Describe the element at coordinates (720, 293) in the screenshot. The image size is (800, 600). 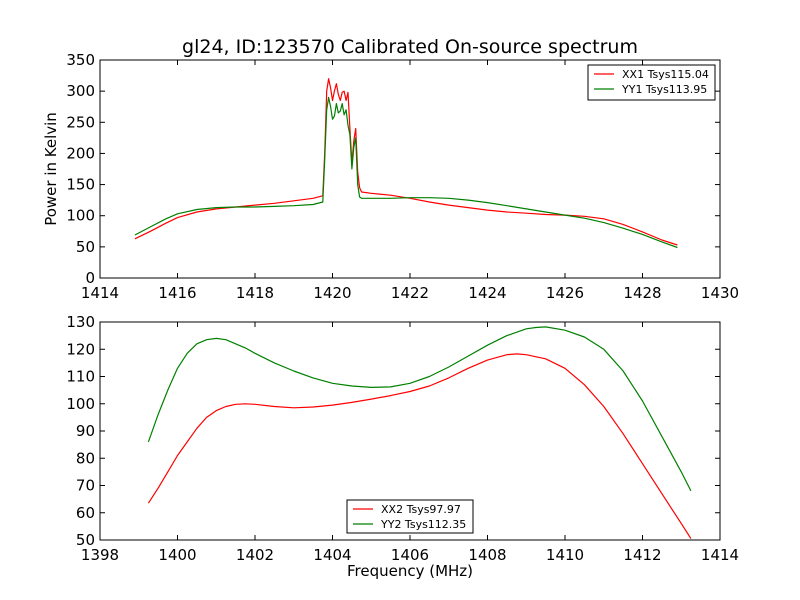
I see `top-x-tick-label: 1430` at that location.